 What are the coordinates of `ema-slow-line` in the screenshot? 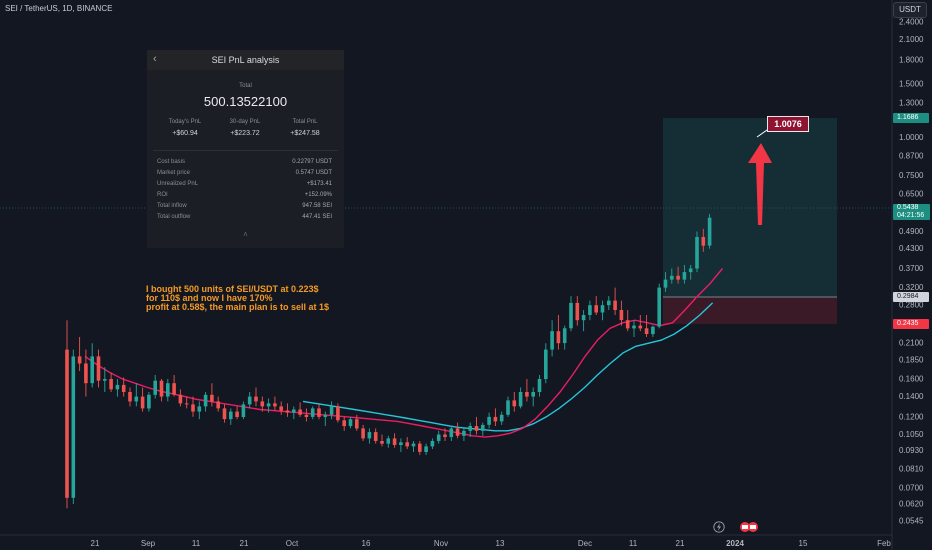 It's located at (508, 367).